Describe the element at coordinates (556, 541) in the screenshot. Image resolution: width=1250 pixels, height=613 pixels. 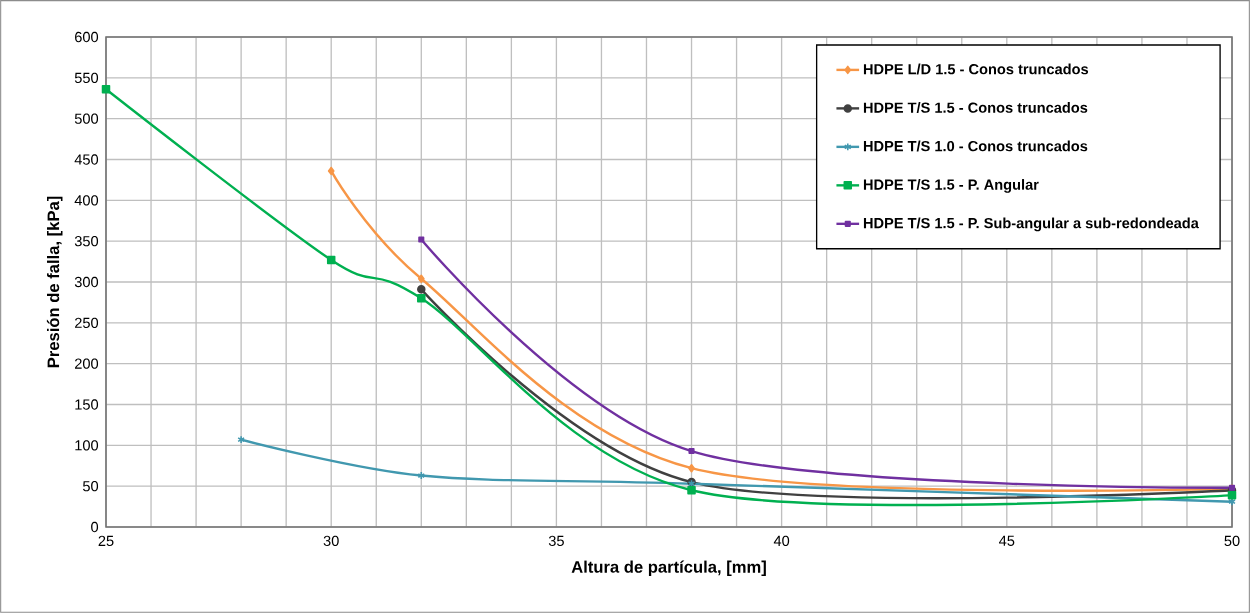
I see `x-tick-label: 35` at that location.